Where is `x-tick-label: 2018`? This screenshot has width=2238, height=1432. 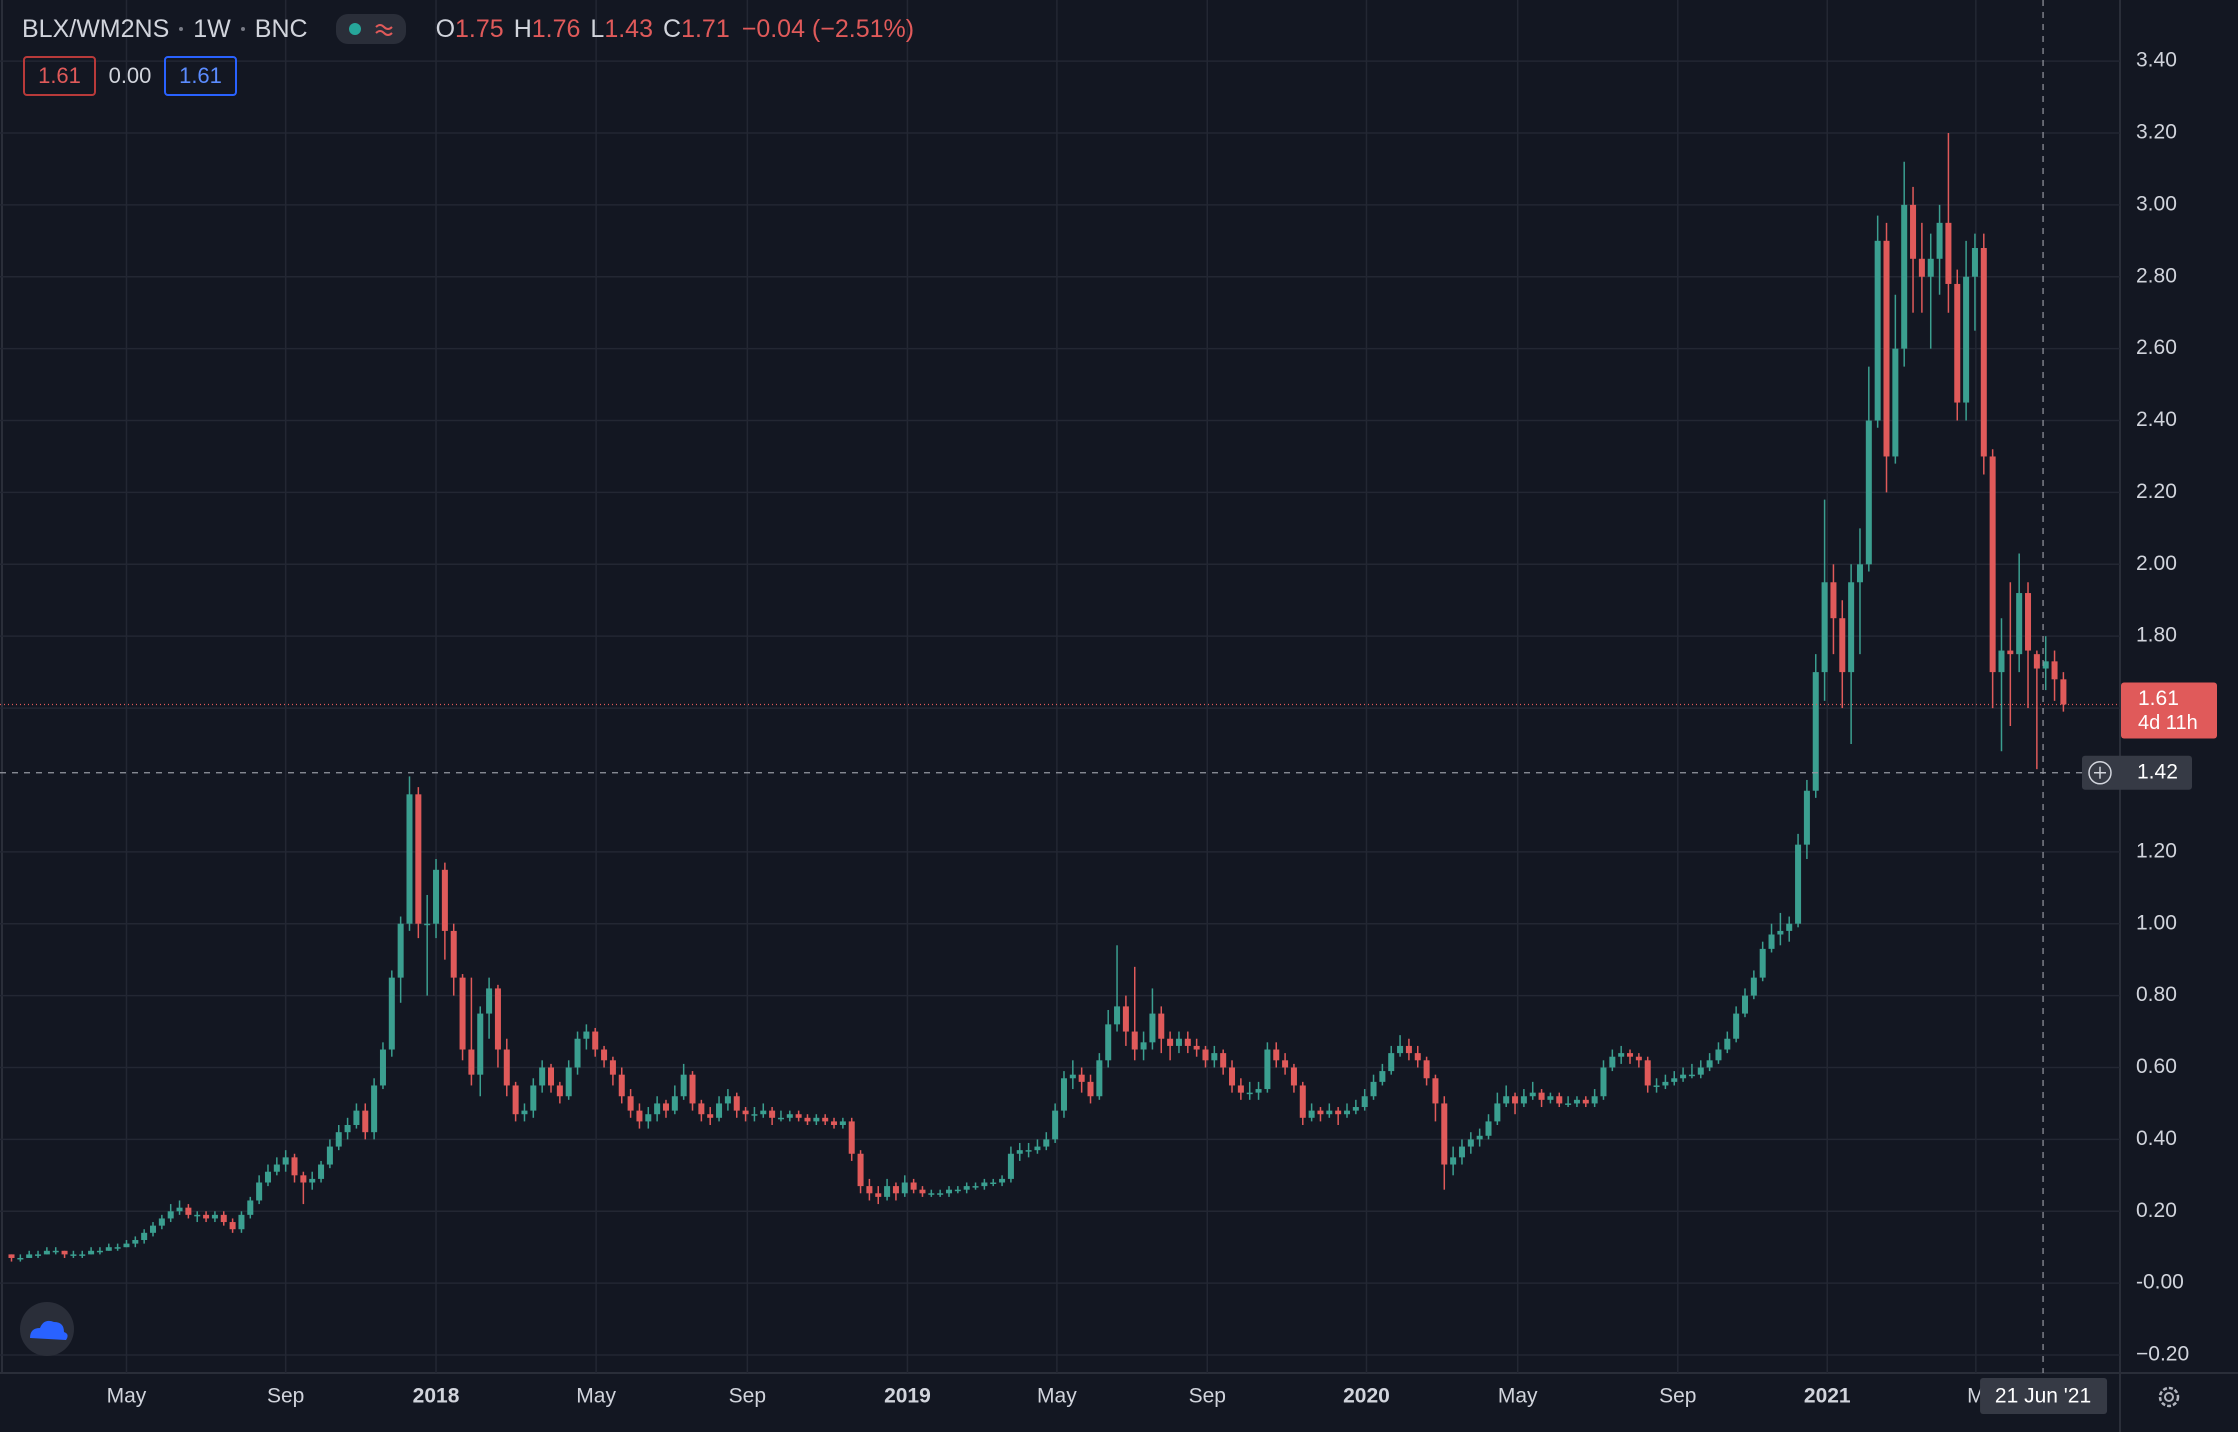
x-tick-label: 2018 is located at coordinates (436, 1396).